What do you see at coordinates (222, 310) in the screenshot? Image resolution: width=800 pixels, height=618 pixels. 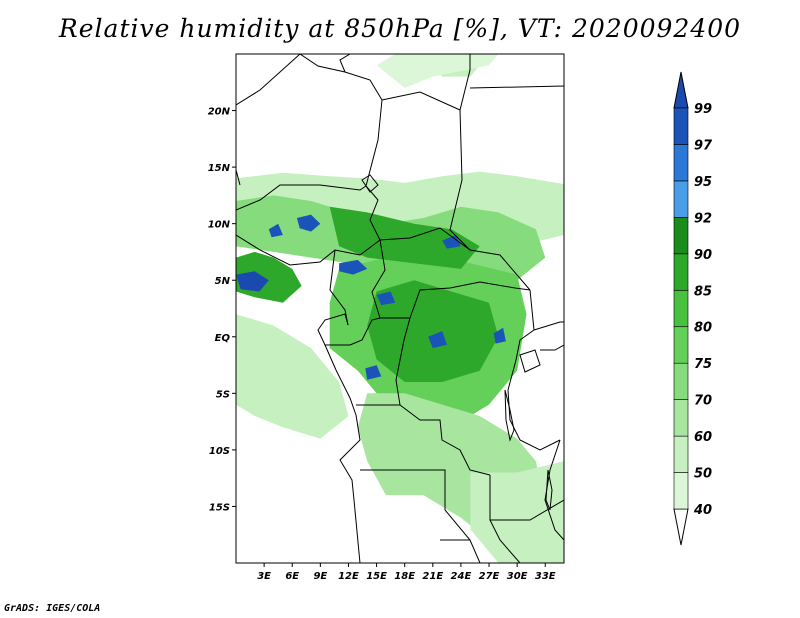 I see `latitude-axis: 20N 15N 10N 5N EQ 5S 10S 15S` at bounding box center [222, 310].